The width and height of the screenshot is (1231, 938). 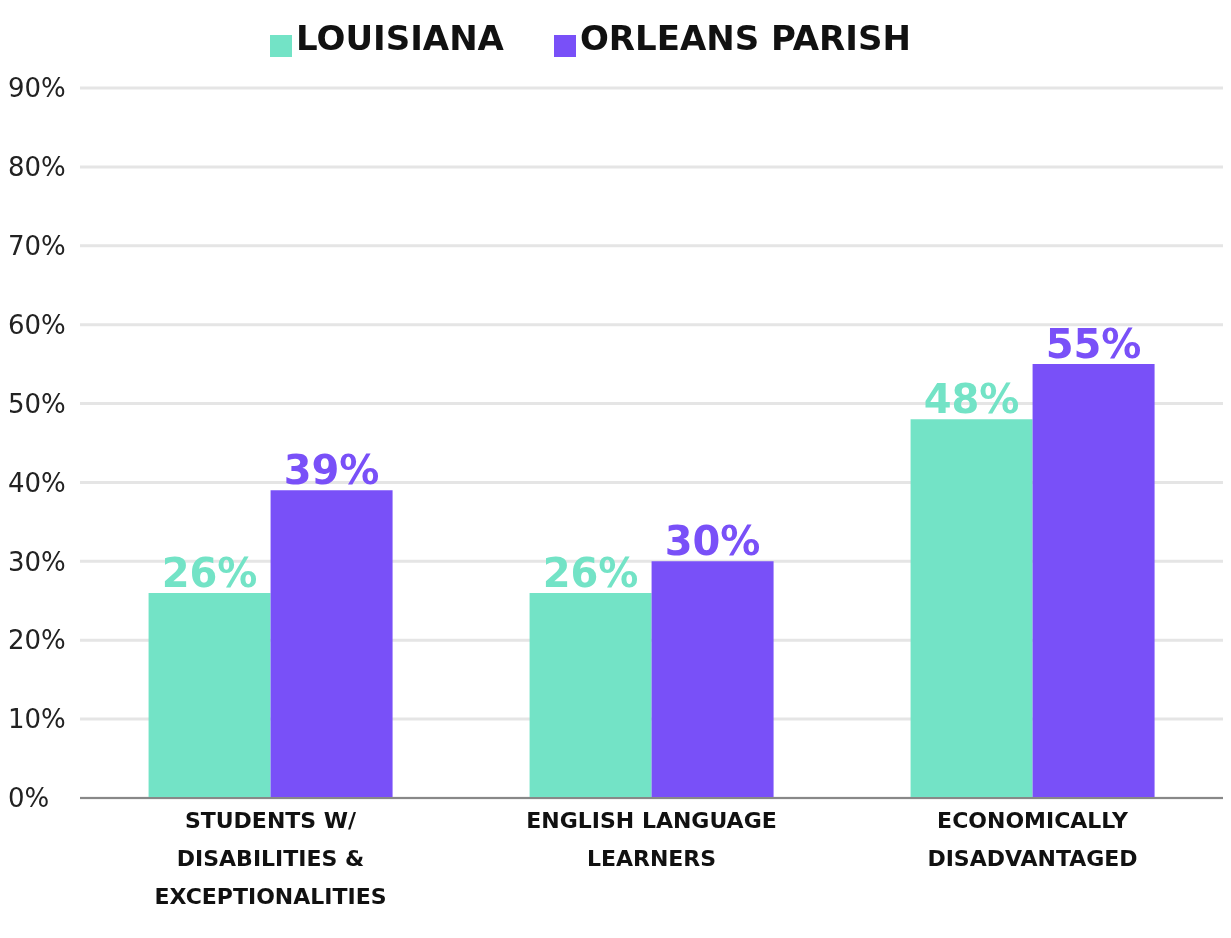 I want to click on y-tick-label: 80%, so click(x=37, y=167).